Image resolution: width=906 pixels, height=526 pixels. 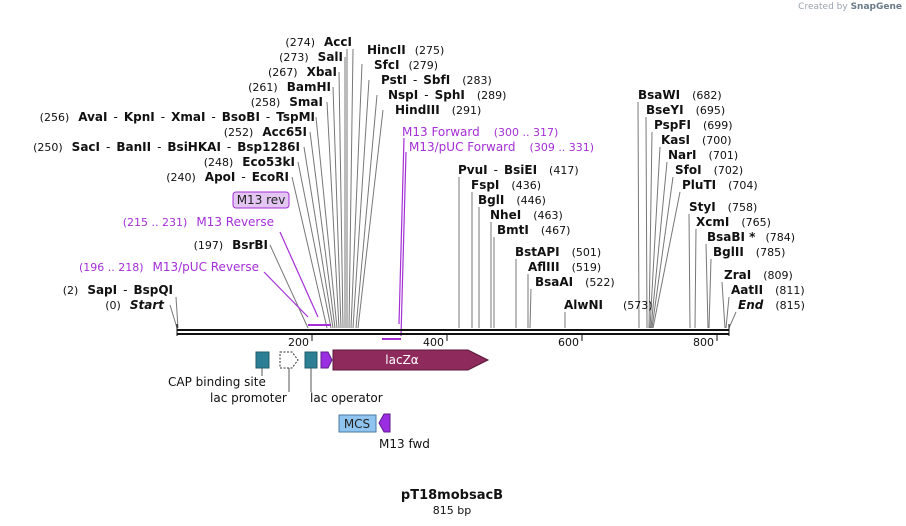 I want to click on enzyme-name: KpnI, so click(x=139, y=117).